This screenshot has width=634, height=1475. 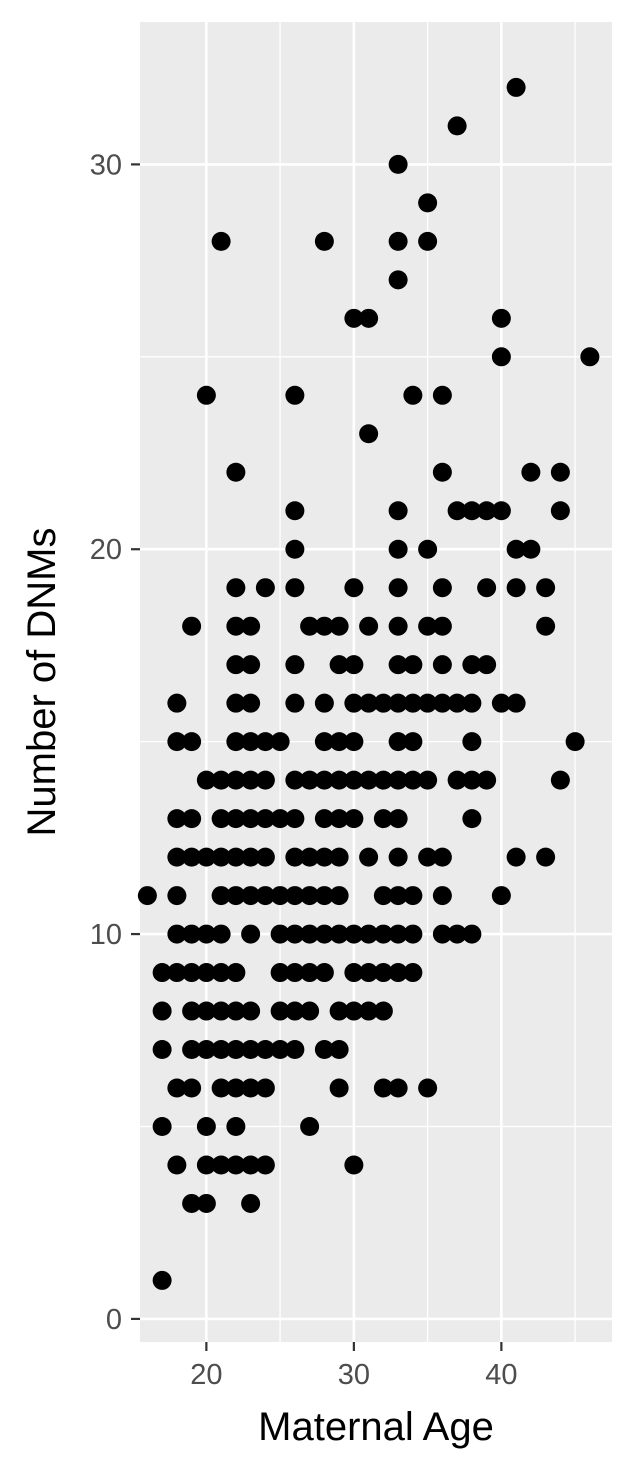 What do you see at coordinates (376, 1427) in the screenshot?
I see `x-axis-title: Maternal Age` at bounding box center [376, 1427].